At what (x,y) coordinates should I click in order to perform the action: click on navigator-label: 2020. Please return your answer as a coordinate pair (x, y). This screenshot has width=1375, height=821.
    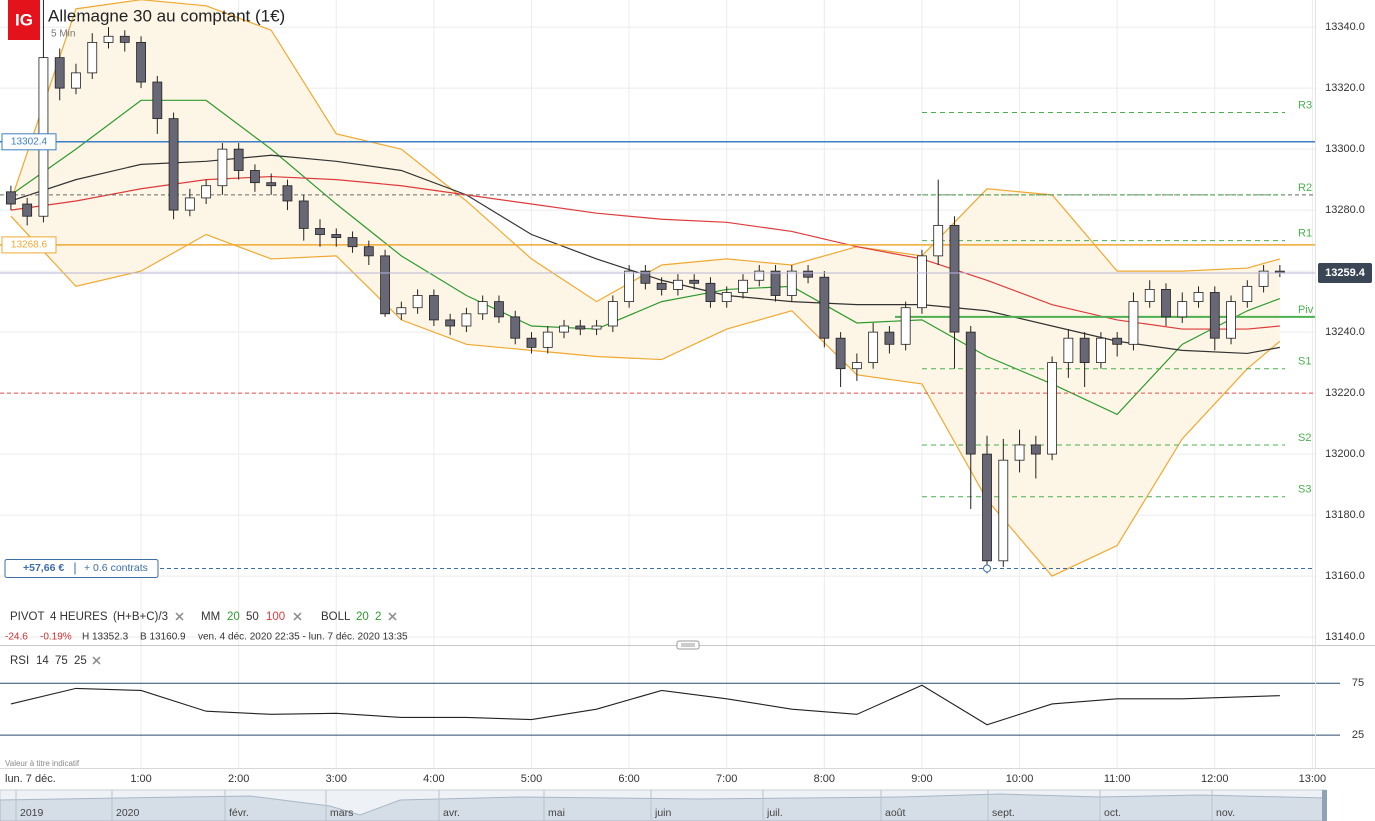
    Looking at the image, I should click on (128, 813).